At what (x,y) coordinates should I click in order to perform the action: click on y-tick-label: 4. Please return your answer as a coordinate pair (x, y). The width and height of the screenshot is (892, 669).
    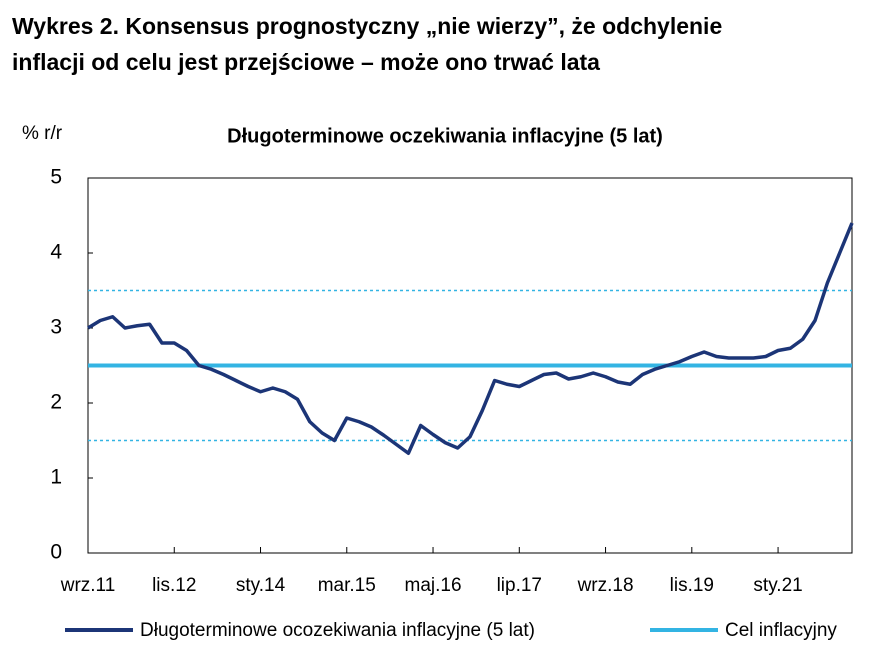
    Looking at the image, I should click on (56, 252).